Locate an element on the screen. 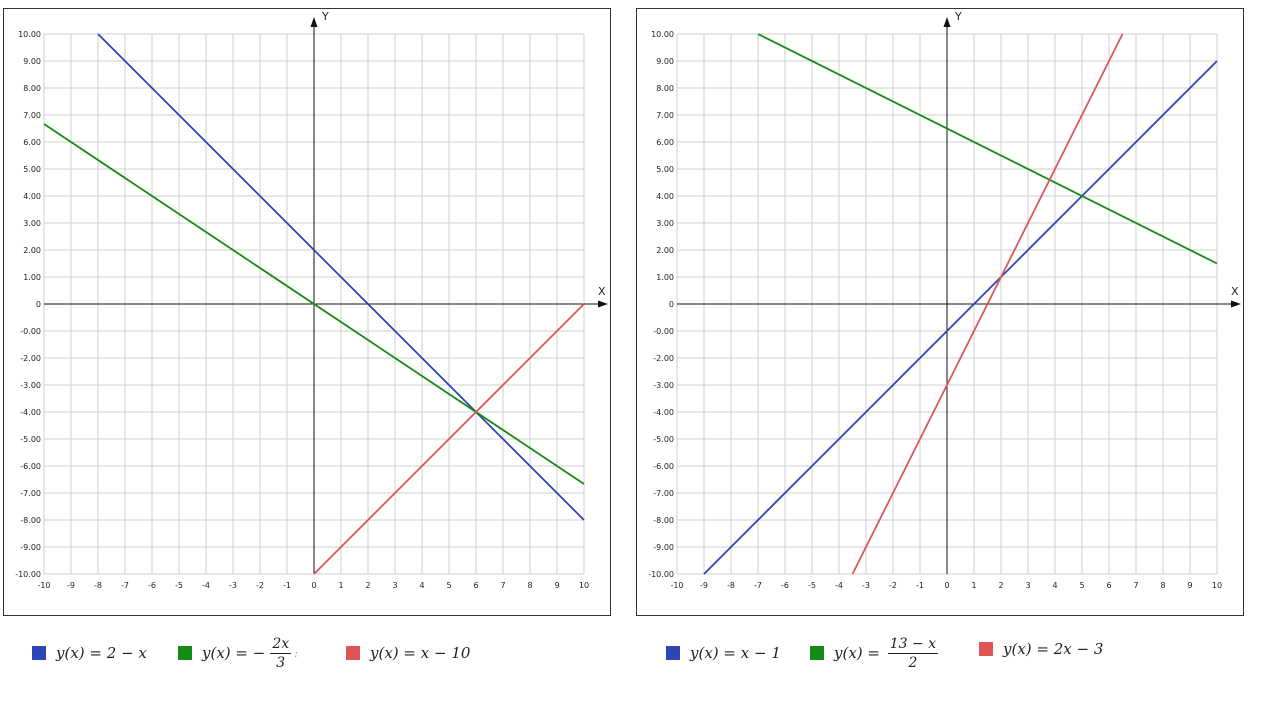 Image resolution: width=1262 pixels, height=718 pixels. right-x-tick-label: -7 is located at coordinates (758, 585).